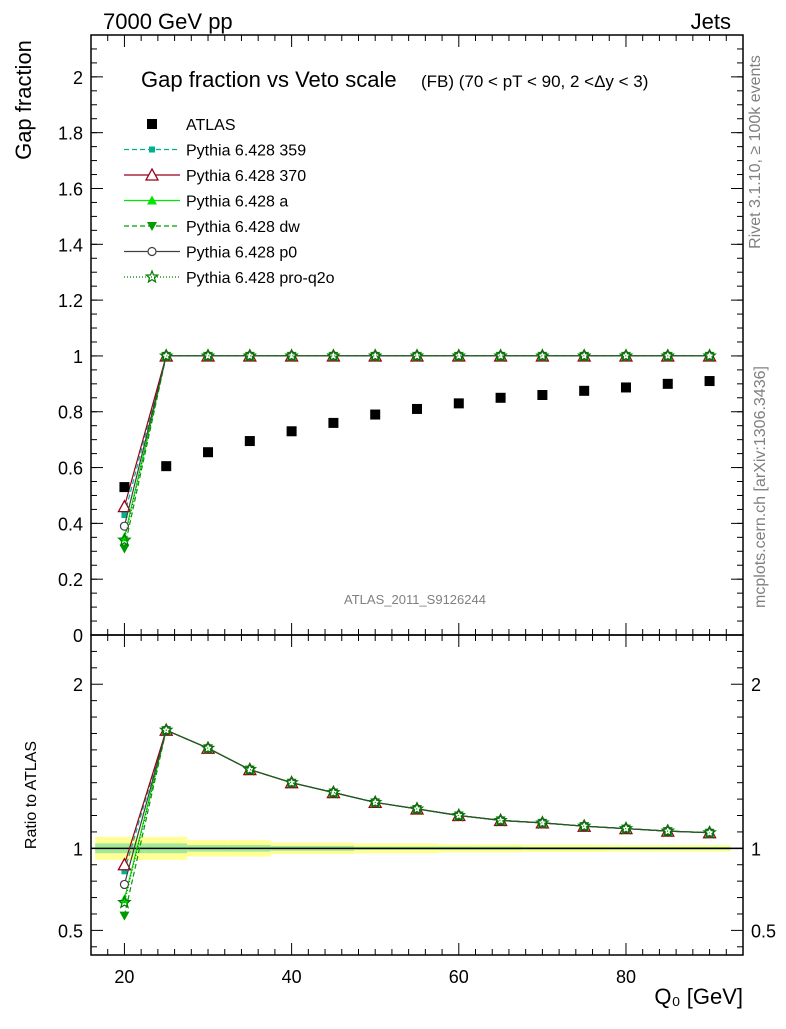 This screenshot has height=1029, width=786. I want to click on main-ylabel: Gap fraction, so click(23, 100).